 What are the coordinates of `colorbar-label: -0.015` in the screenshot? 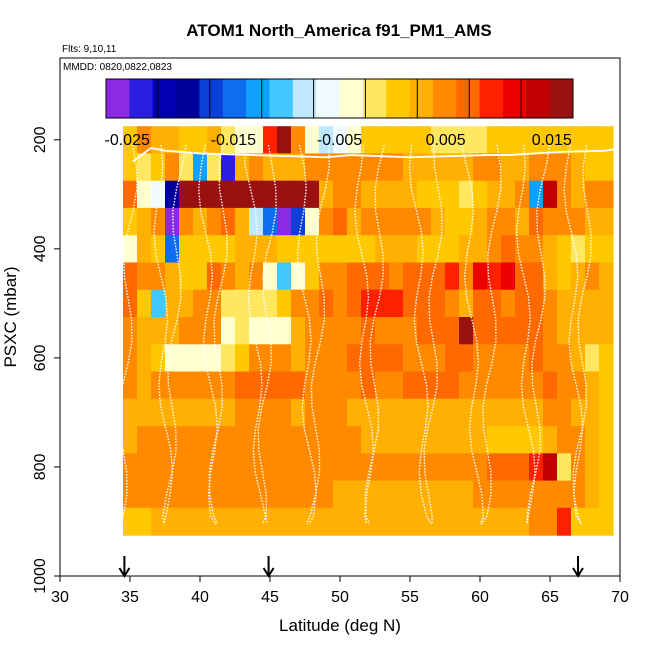 It's located at (233, 140).